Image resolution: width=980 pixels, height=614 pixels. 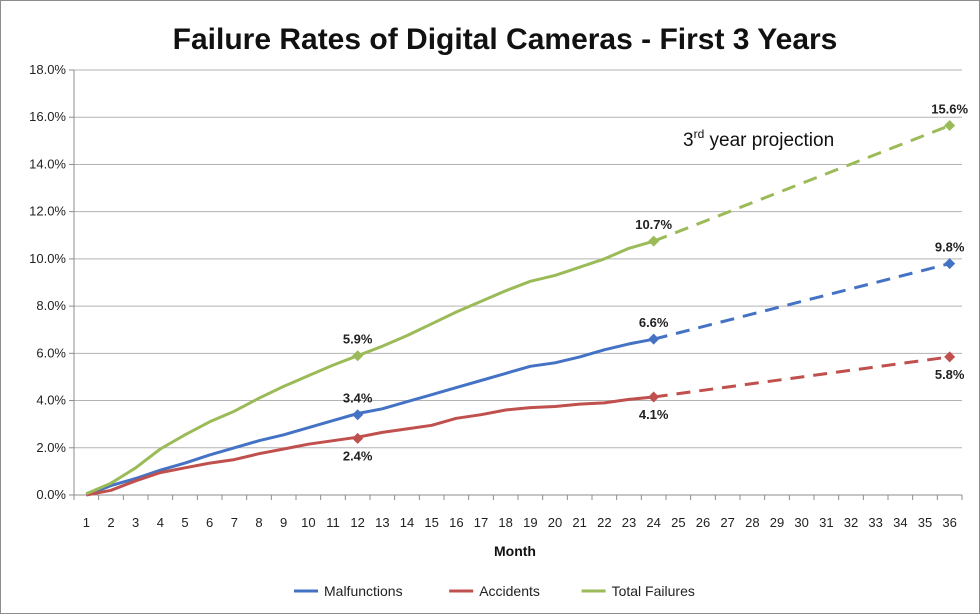 What do you see at coordinates (949, 522) in the screenshot?
I see `x-tick-label: 36` at bounding box center [949, 522].